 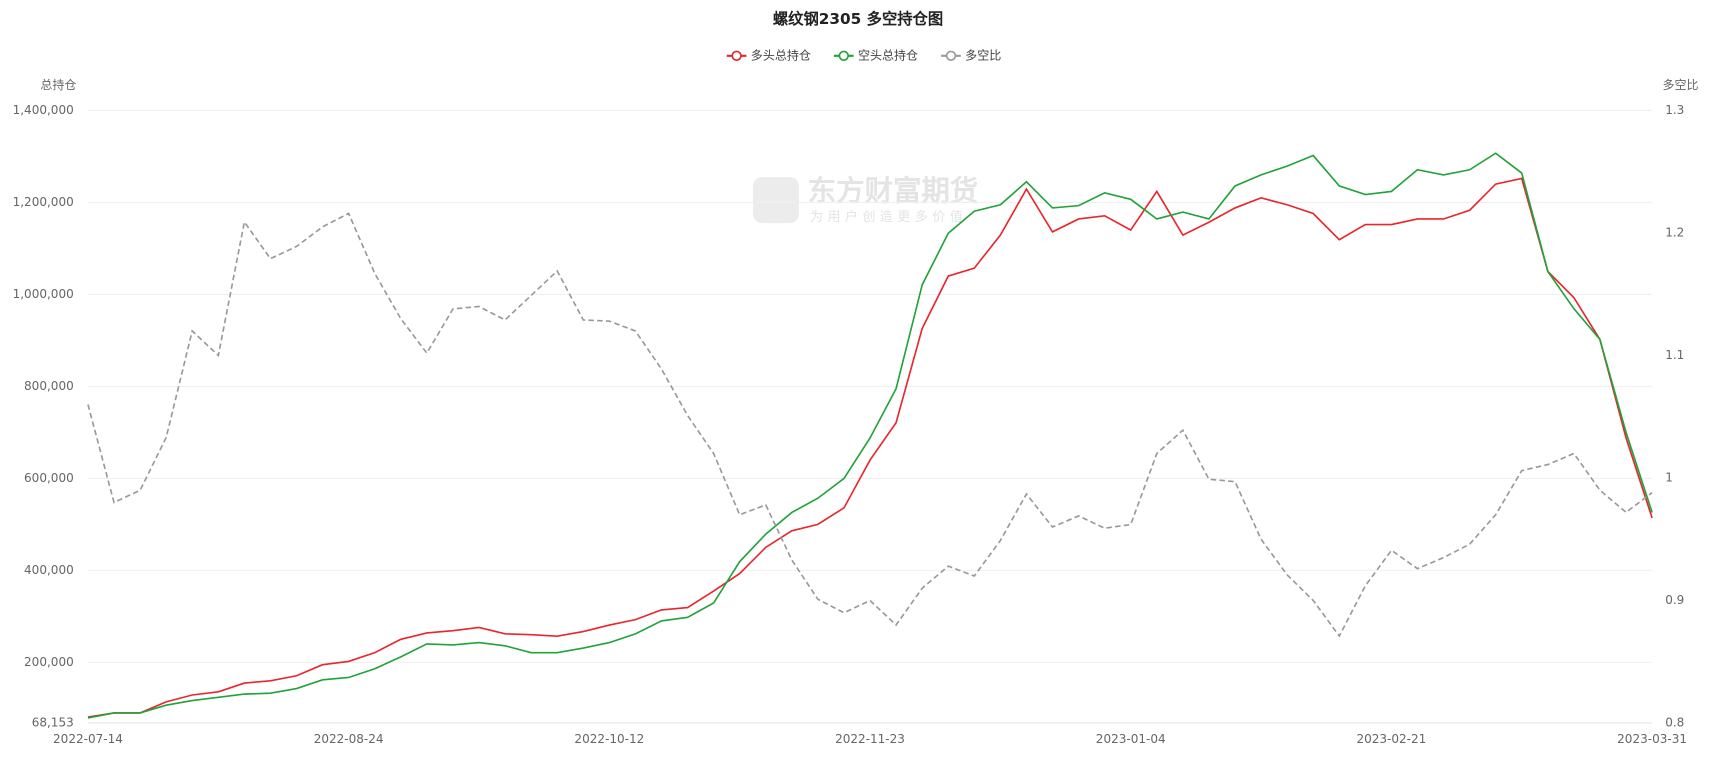 What do you see at coordinates (1669, 477) in the screenshot?
I see `y2-tick-label: 1` at bounding box center [1669, 477].